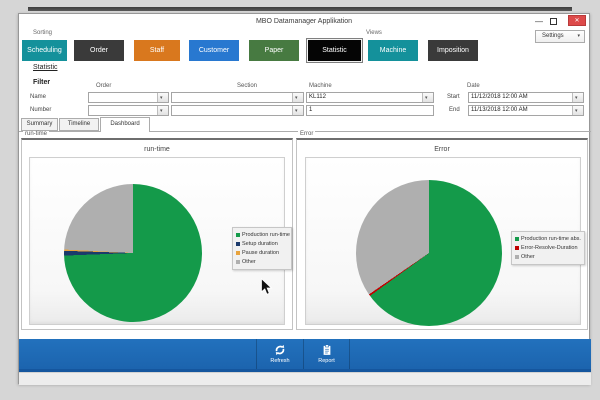  Describe the element at coordinates (39, 124) in the screenshot. I see `tab-summary: Summary` at that location.